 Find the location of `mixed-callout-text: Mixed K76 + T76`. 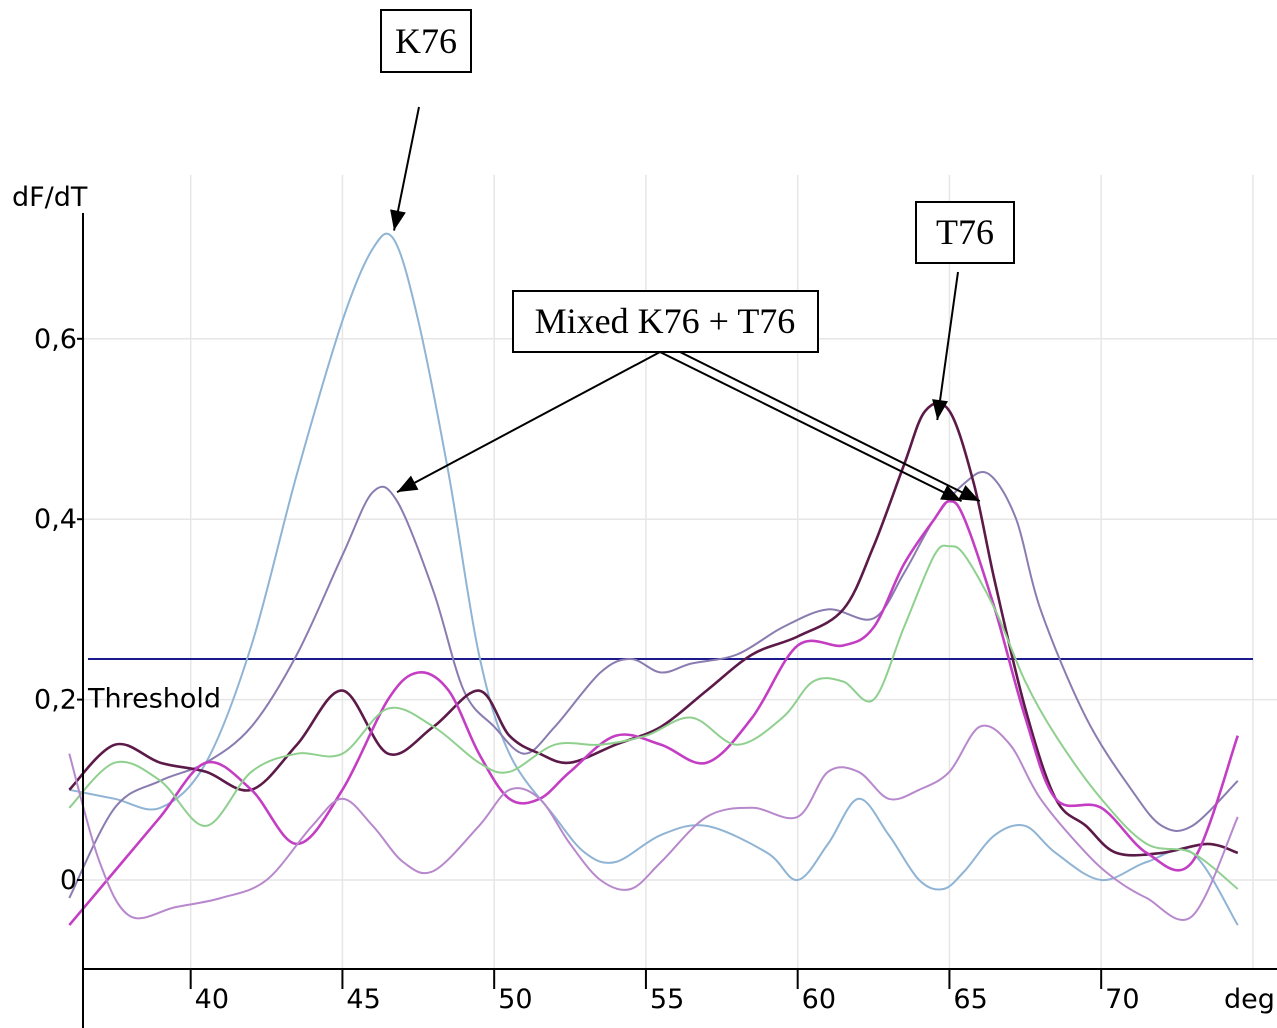

mixed-callout-text: Mixed K76 + T76 is located at coordinates (665, 321).